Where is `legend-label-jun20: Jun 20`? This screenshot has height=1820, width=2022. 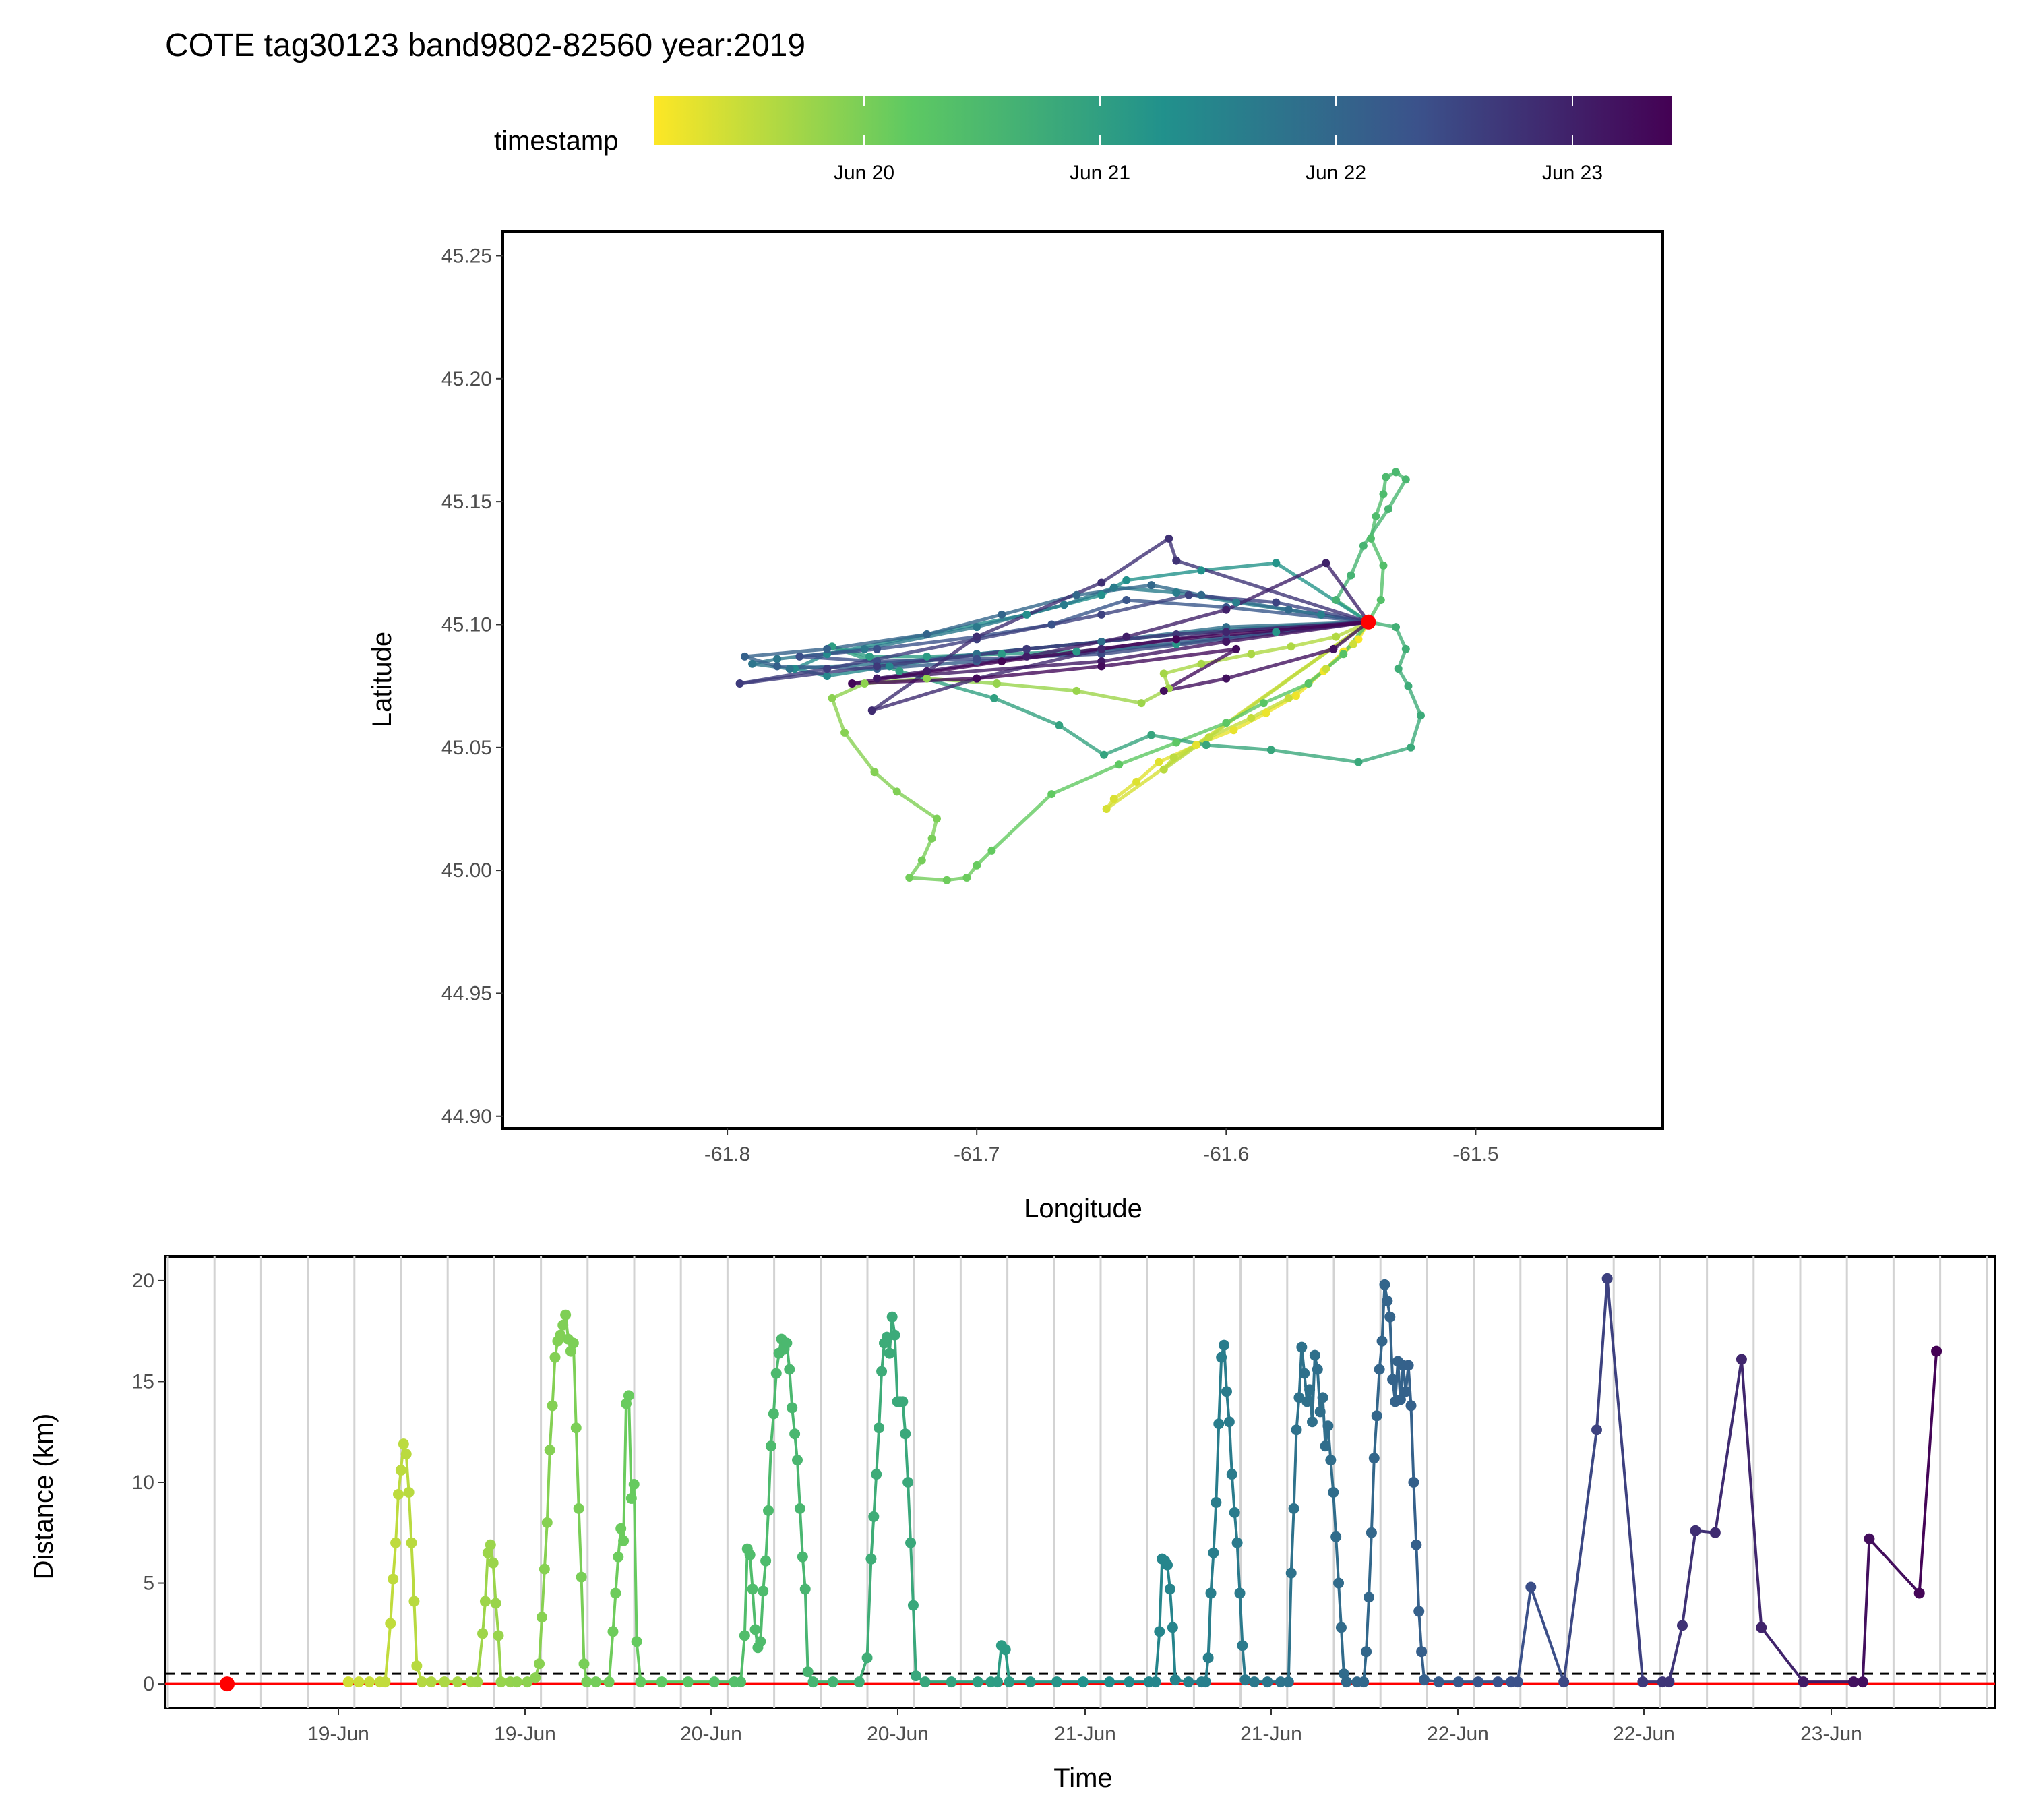 legend-label-jun20: Jun 20 is located at coordinates (864, 173).